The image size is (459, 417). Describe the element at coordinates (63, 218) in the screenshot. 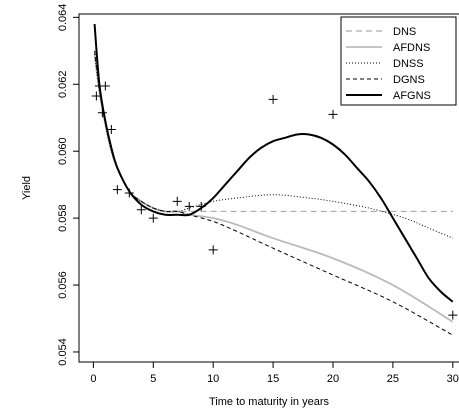

I see `y-tick-label: 0.058` at that location.